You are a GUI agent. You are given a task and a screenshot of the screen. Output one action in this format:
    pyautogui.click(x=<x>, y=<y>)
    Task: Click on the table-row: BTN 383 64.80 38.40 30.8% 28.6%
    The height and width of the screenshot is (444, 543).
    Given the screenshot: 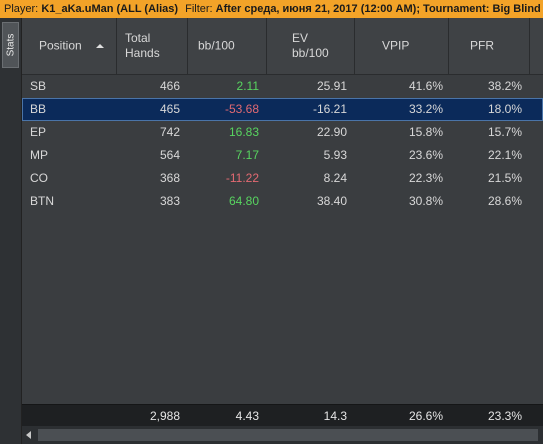 What is the action you would take?
    pyautogui.click(x=282, y=201)
    